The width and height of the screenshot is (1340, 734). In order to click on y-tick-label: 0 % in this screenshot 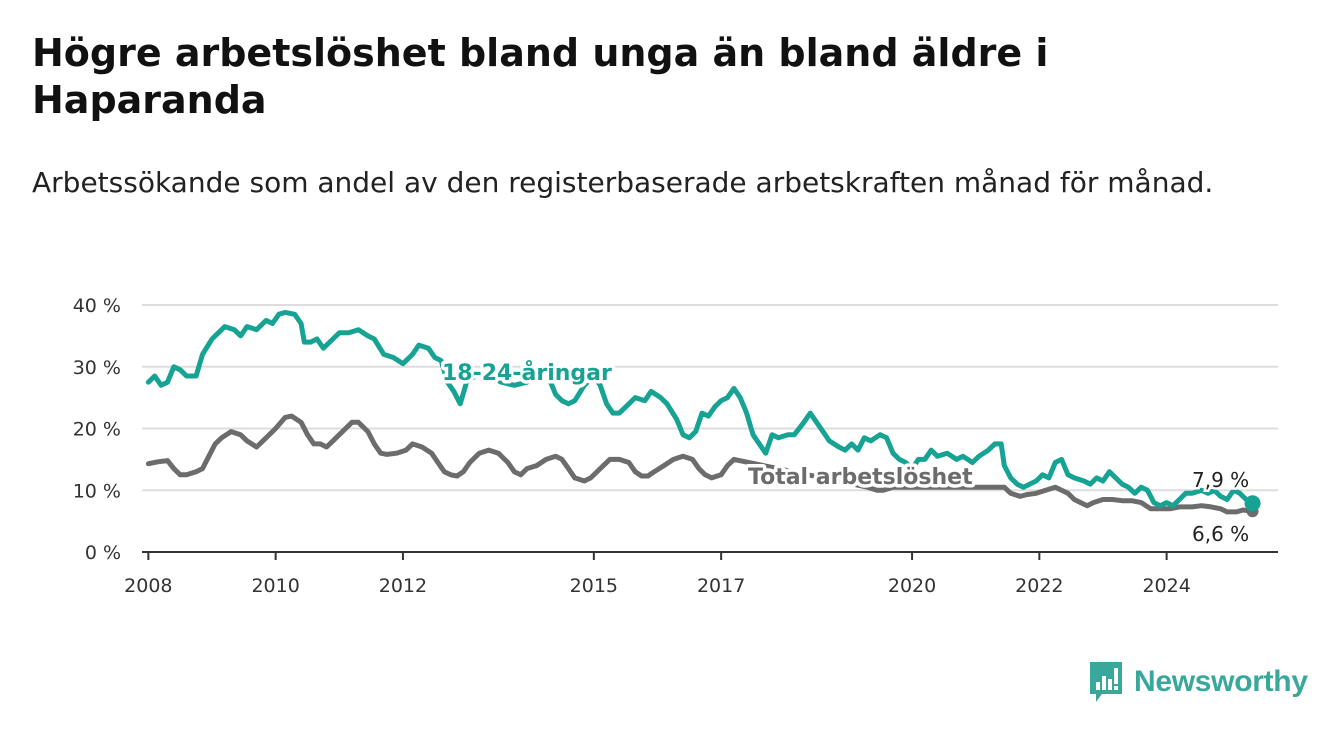, I will do `click(103, 553)`.